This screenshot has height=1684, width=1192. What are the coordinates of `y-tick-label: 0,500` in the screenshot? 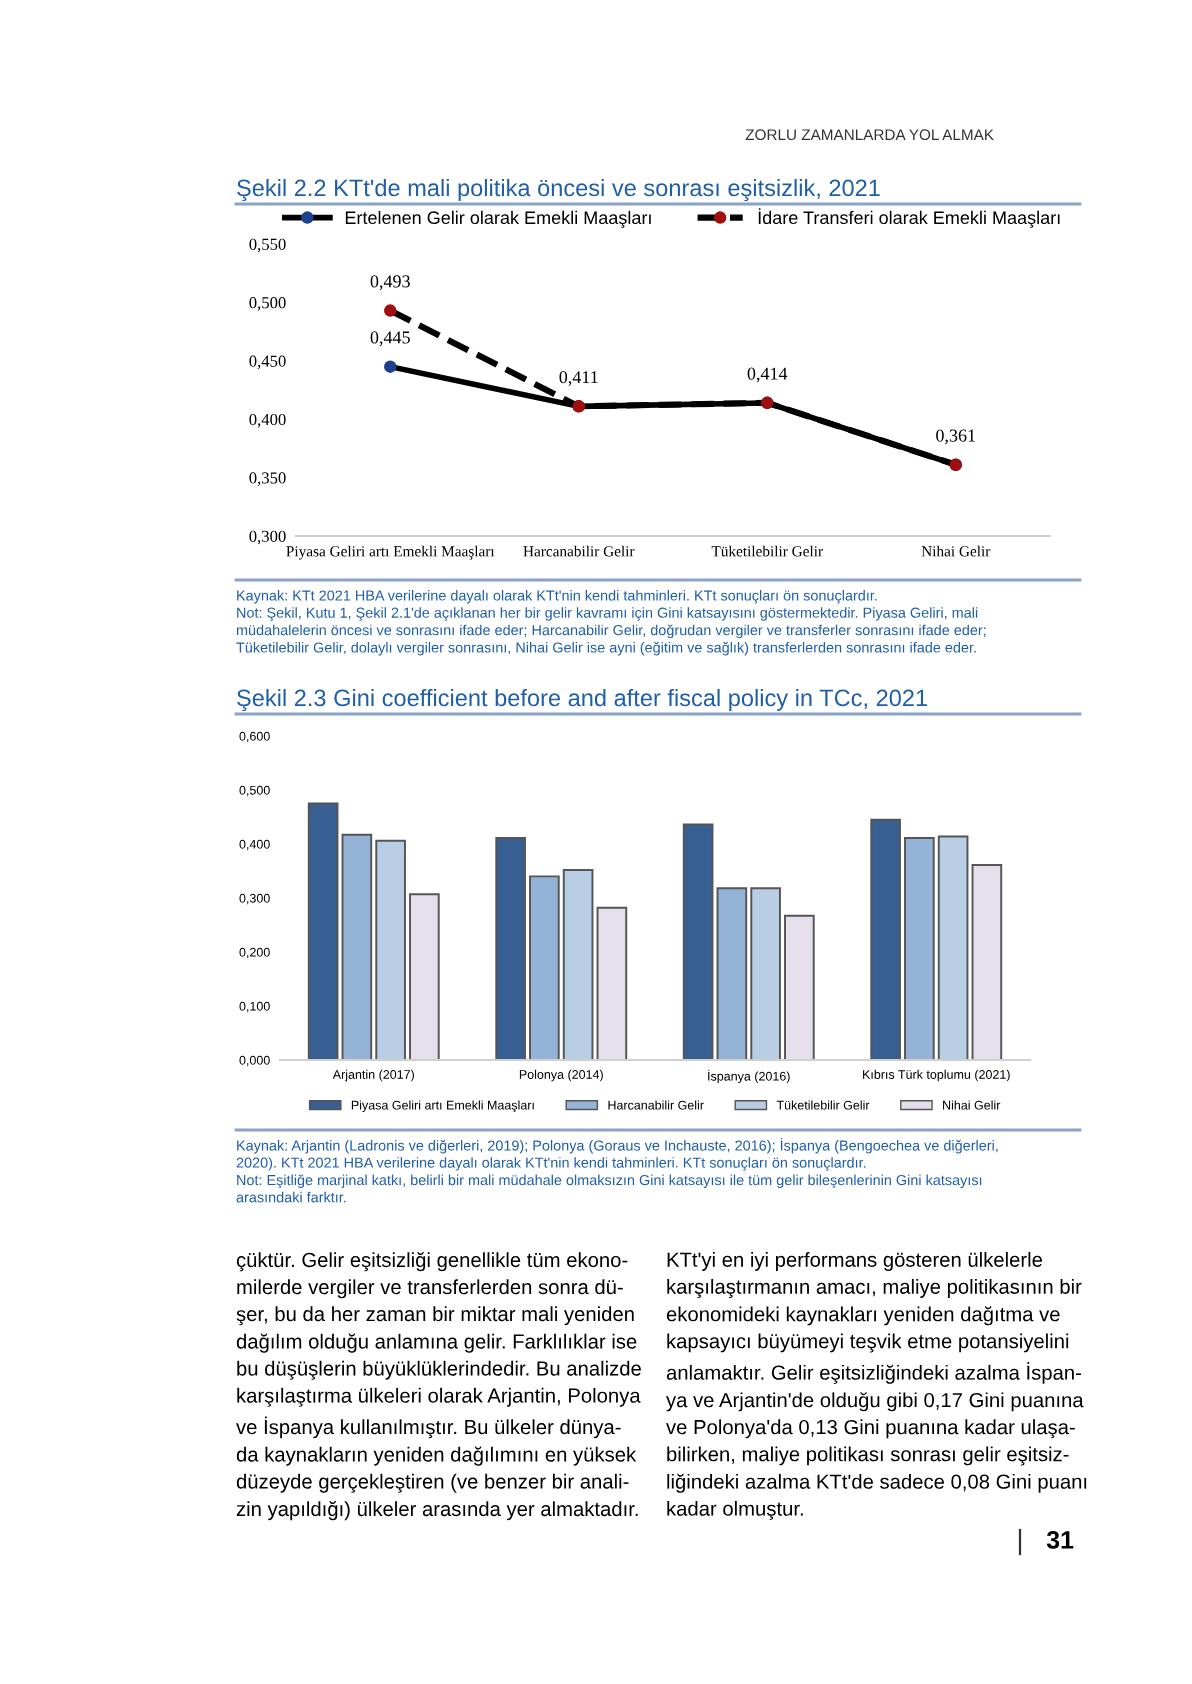 It's located at (267, 304).